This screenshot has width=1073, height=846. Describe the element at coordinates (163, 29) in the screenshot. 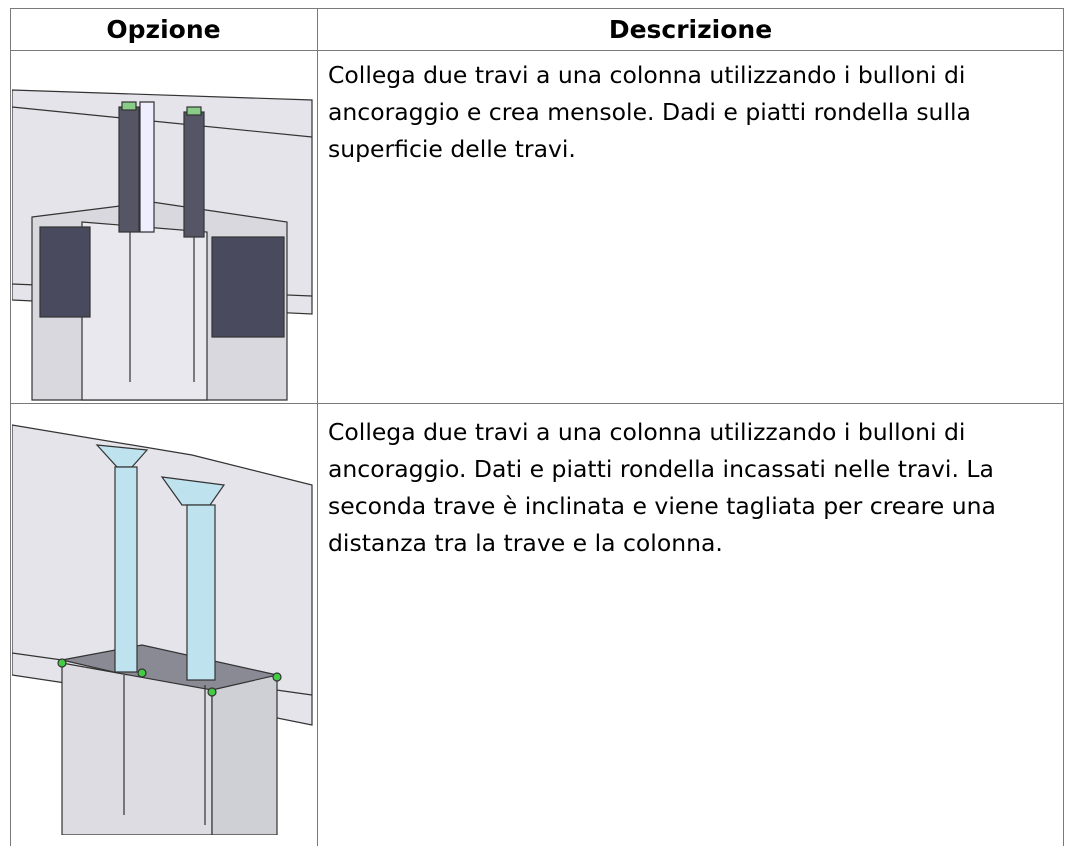

I see `header-cell: Opzione` at that location.